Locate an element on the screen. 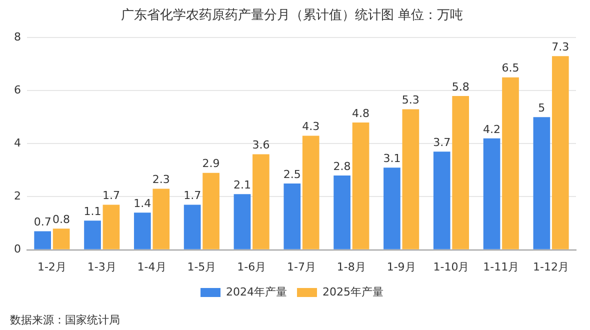  data-label: 1.4 is located at coordinates (143, 203).